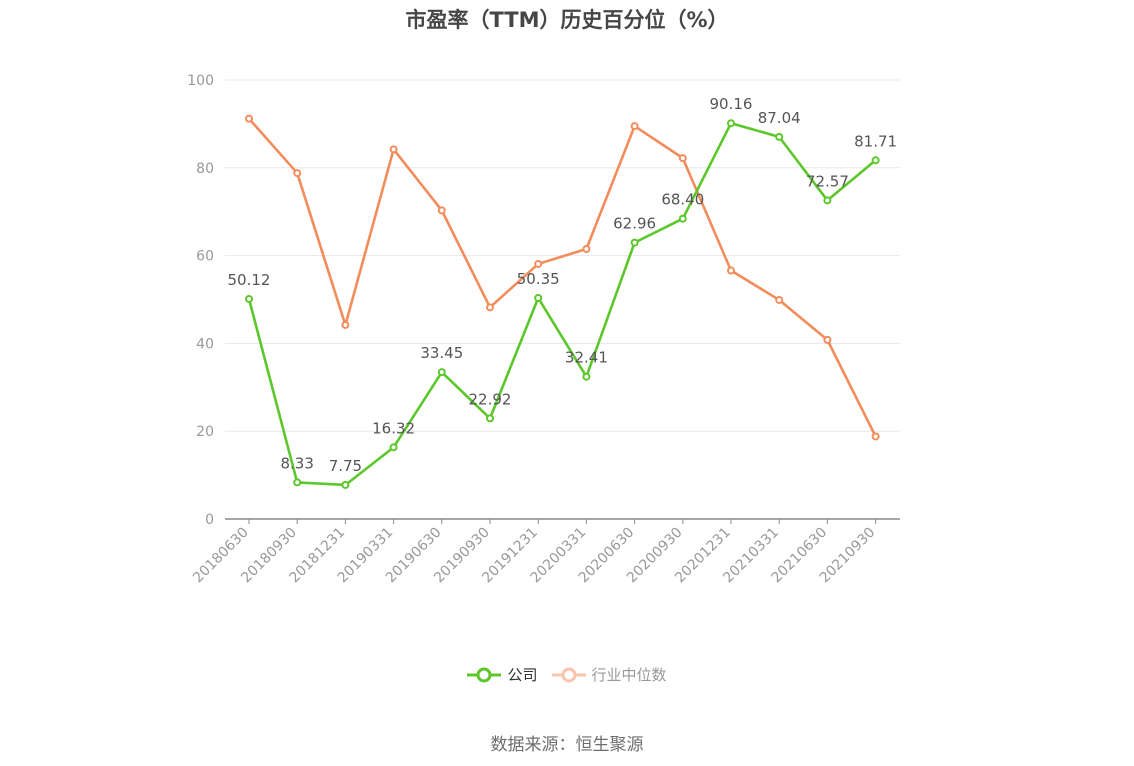 This screenshot has width=1134, height=766. I want to click on company-data-label: 8.33, so click(296, 463).